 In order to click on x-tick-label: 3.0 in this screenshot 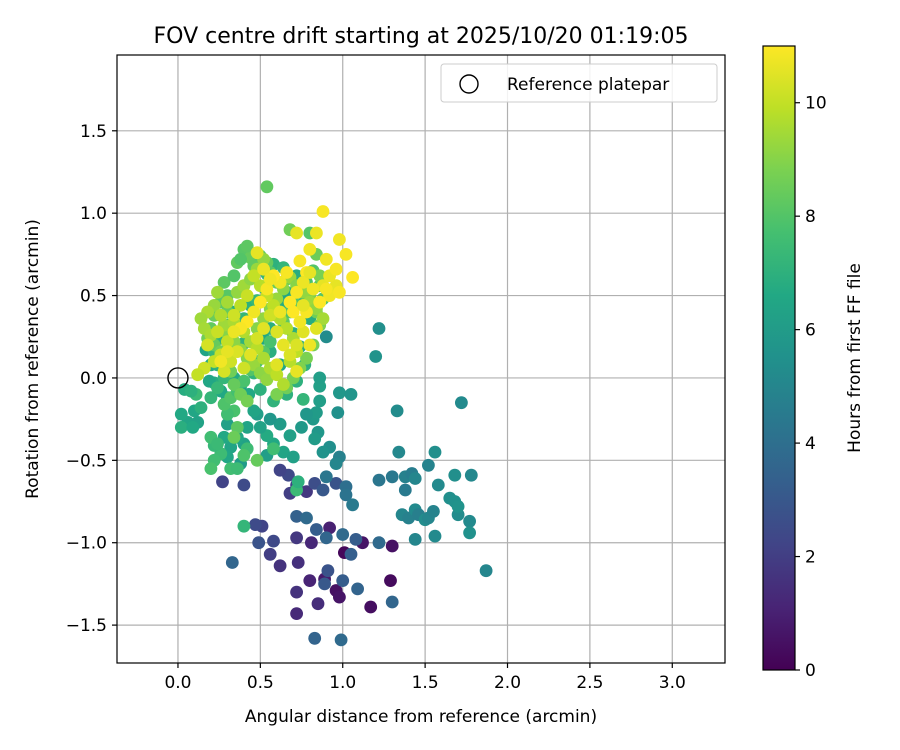, I will do `click(672, 683)`.